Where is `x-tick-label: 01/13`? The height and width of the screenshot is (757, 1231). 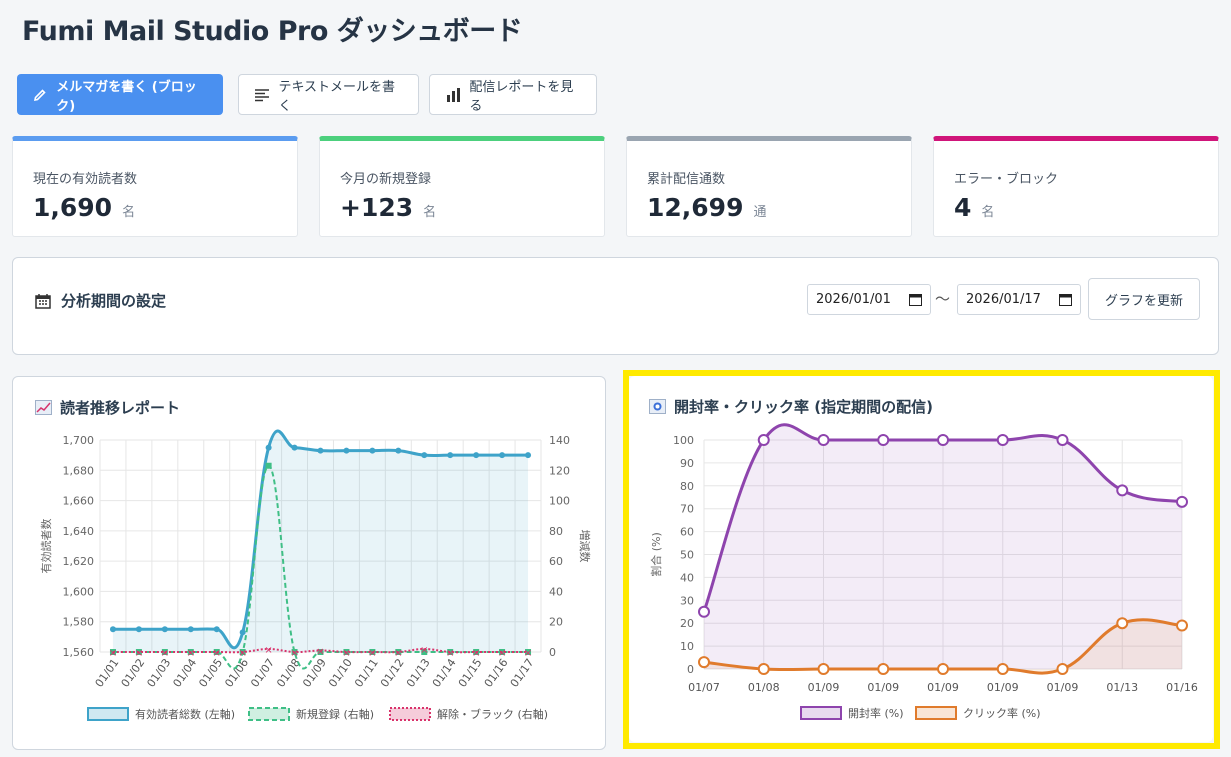
x-tick-label: 01/13 is located at coordinates (1122, 687).